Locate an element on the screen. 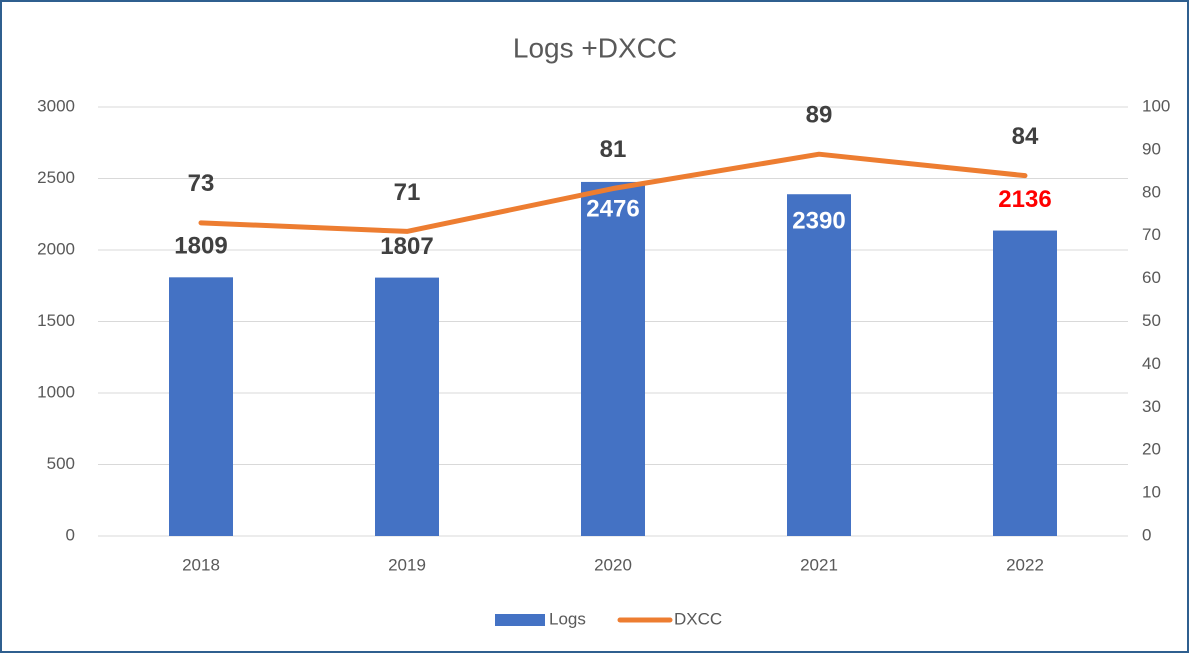 The image size is (1189, 653). line-value-label: 73 is located at coordinates (201, 183).